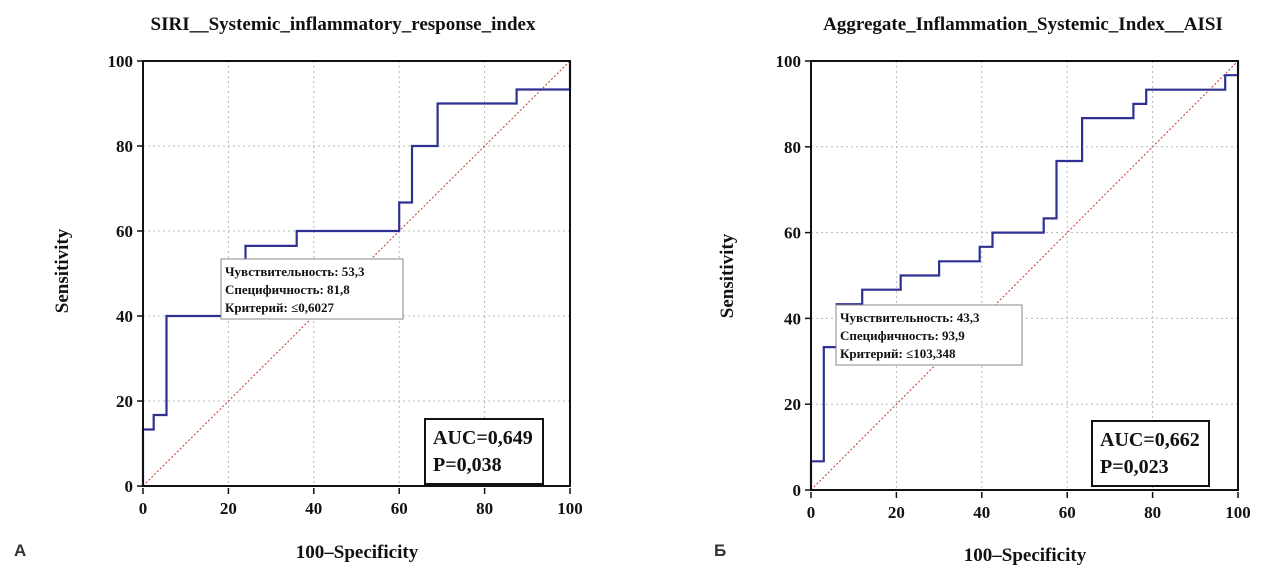 The height and width of the screenshot is (579, 1280). Describe the element at coordinates (287, 289) in the screenshot. I see `specificity-text: Специфичность: 81,8` at that location.